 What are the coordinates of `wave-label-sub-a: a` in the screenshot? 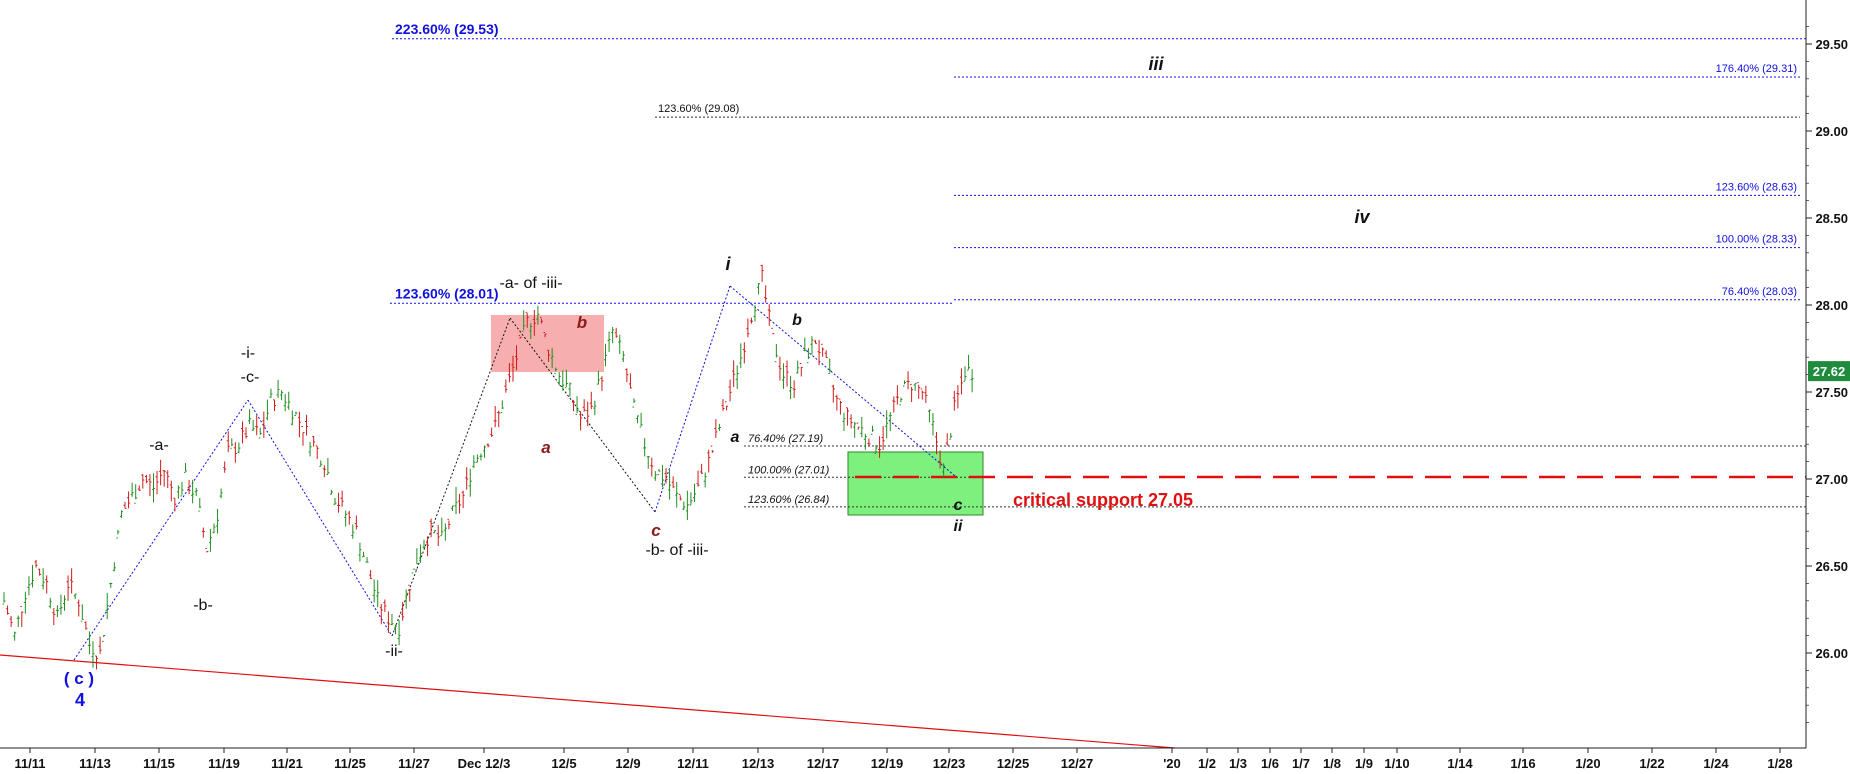 It's located at (545, 447).